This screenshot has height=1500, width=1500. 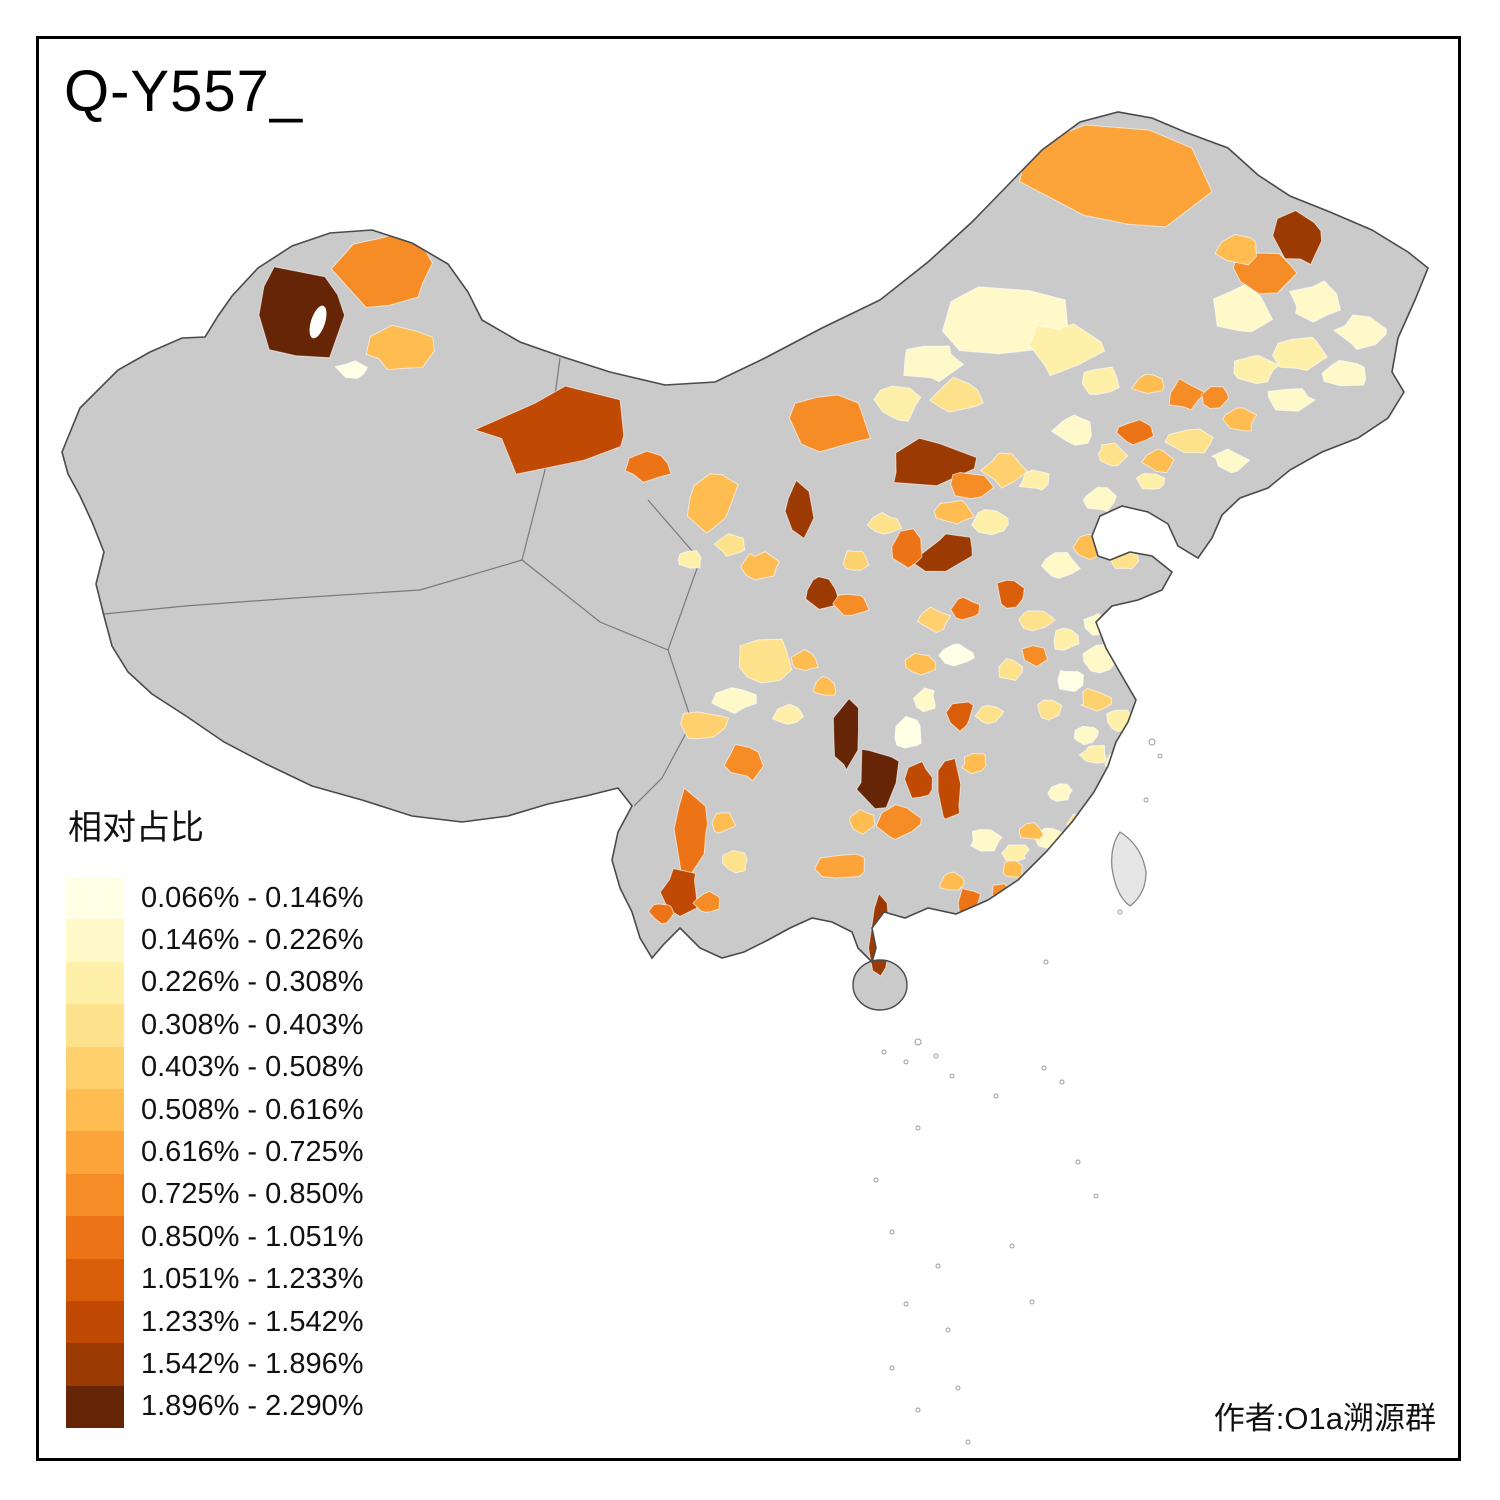 I want to click on taiwan-island, so click(x=1129, y=869).